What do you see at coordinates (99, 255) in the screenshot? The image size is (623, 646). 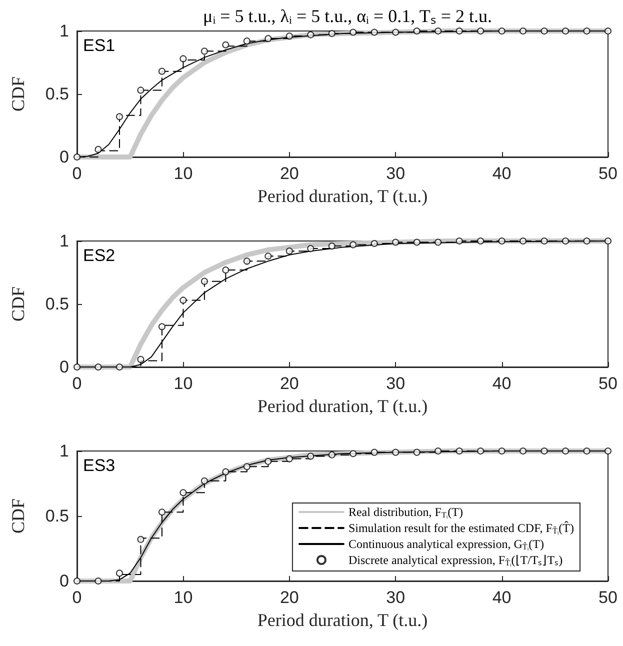 I see `annotation: ES2` at bounding box center [99, 255].